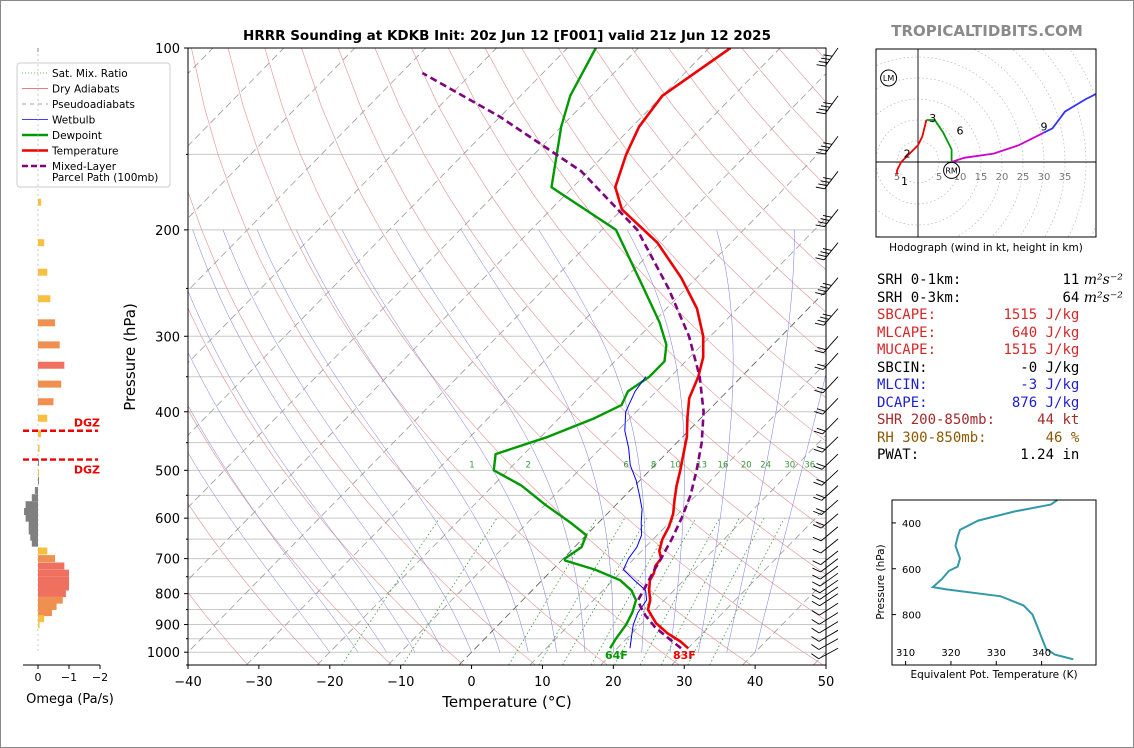 The width and height of the screenshot is (1134, 748). What do you see at coordinates (1000, 316) in the screenshot?
I see `parameter-row: SBCAPE: 1515 J/kg` at bounding box center [1000, 316].